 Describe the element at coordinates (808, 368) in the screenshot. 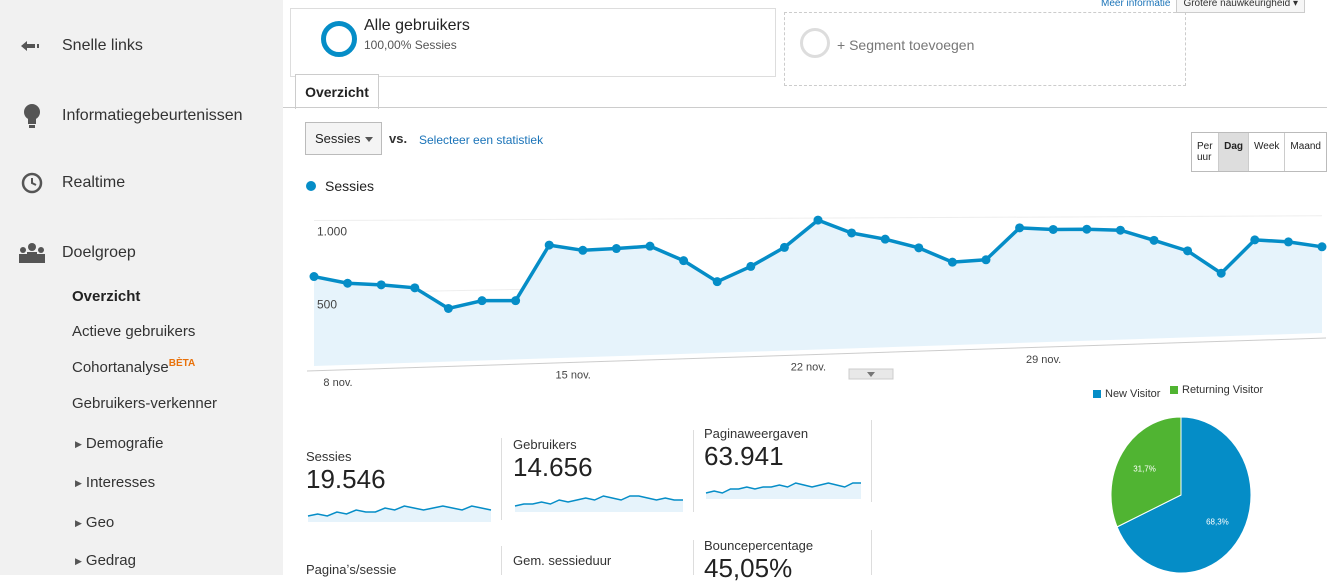

I see `x-tick-label: 22 nov.` at that location.